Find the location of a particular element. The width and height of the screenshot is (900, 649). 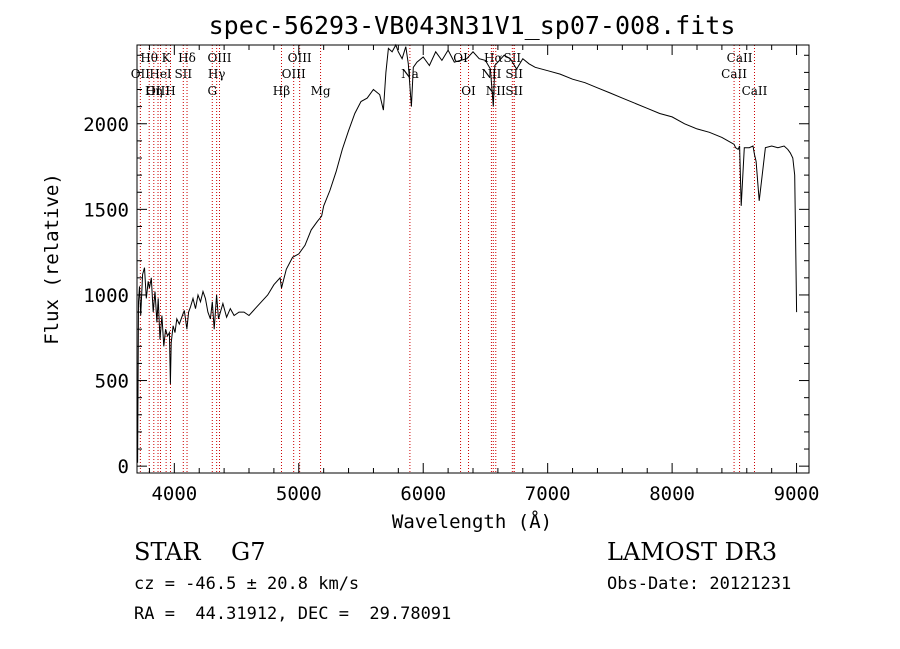

line-label-15: Mg is located at coordinates (321, 91).